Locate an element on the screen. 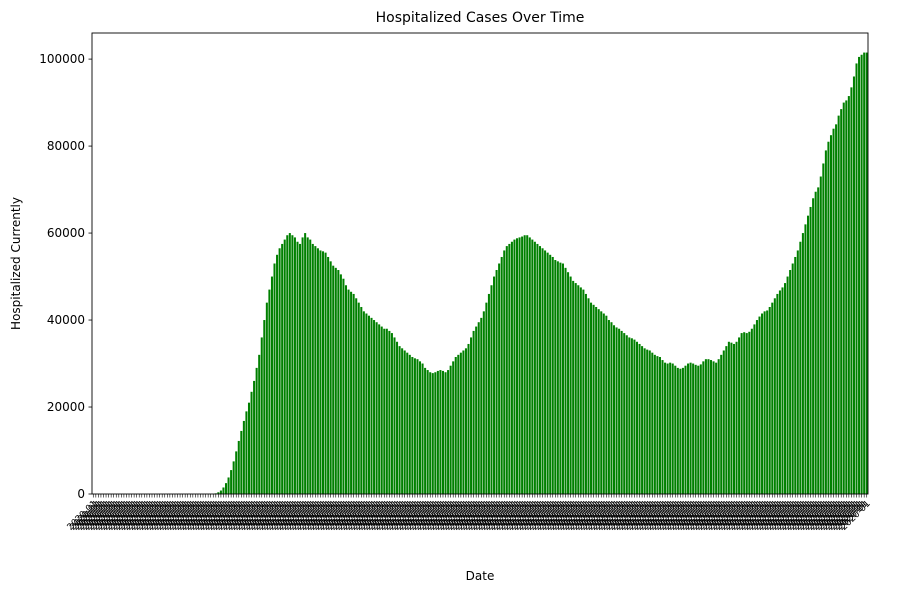 The width and height of the screenshot is (905, 593). y-tick-label: 0 is located at coordinates (81, 494).